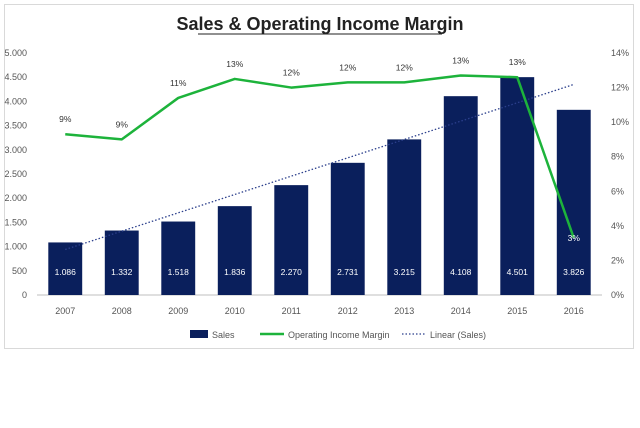 The height and width of the screenshot is (428, 640). Describe the element at coordinates (291, 311) in the screenshot. I see `x-tick-label: 2011` at that location.